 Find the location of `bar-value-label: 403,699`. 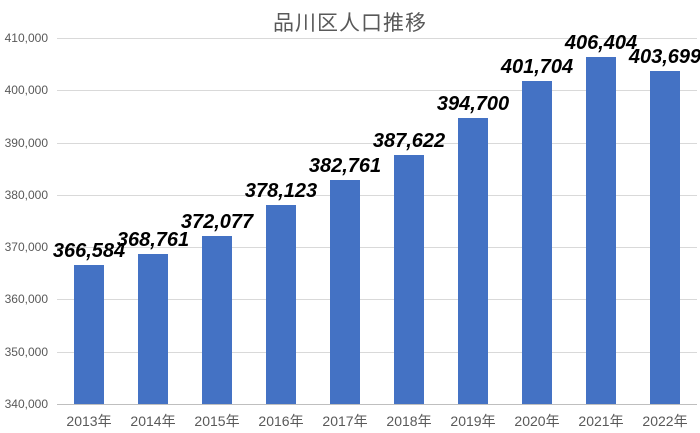

bar-value-label: 403,699 is located at coordinates (664, 57).